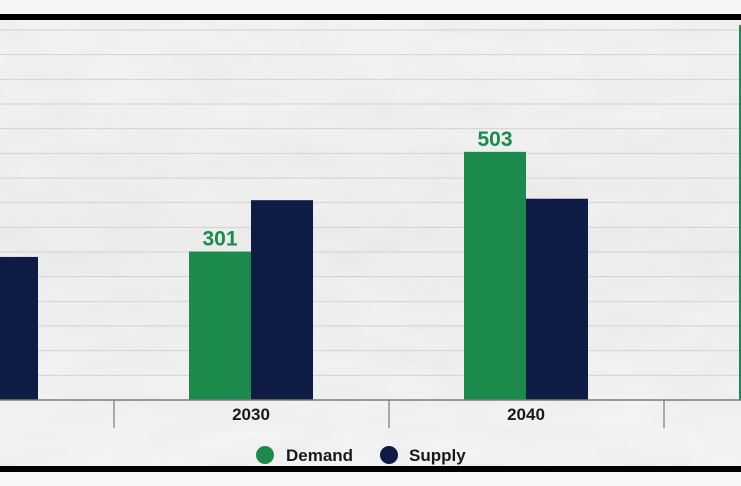 This screenshot has height=486, width=741. What do you see at coordinates (251, 414) in the screenshot?
I see `x-tick-label-2030: 2030` at bounding box center [251, 414].